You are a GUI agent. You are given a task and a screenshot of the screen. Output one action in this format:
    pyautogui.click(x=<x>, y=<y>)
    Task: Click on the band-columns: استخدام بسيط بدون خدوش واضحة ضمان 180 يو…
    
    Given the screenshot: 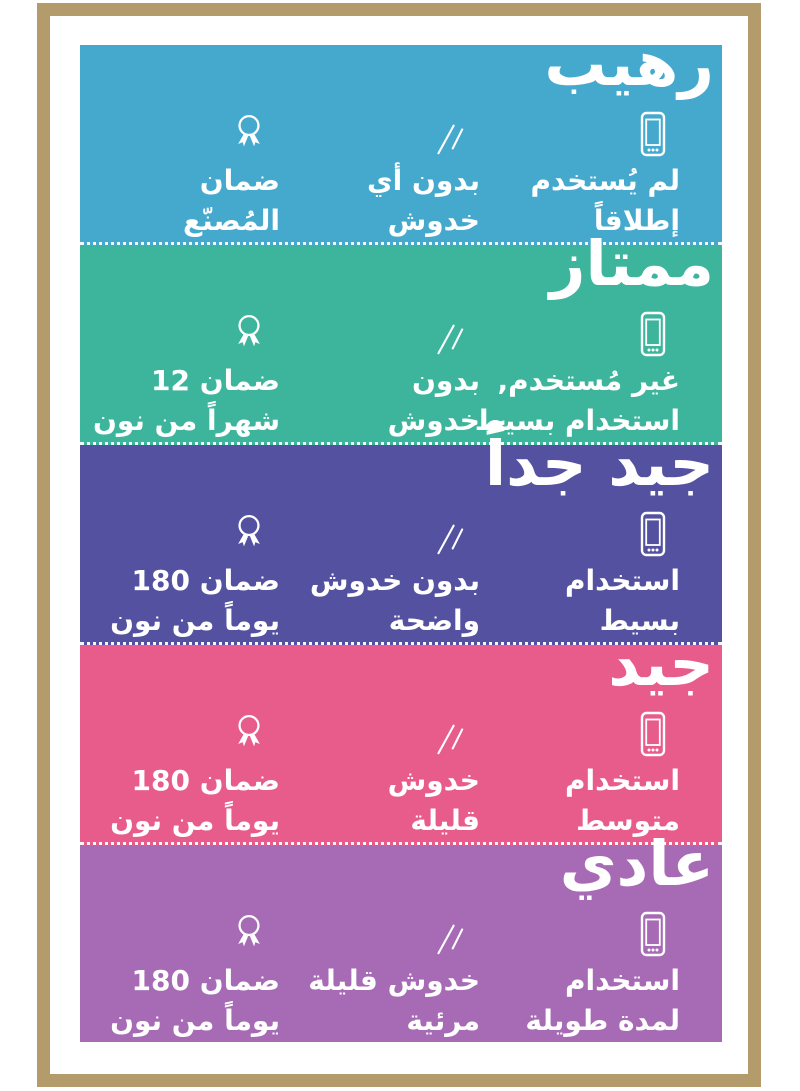 What is the action you would take?
    pyautogui.click(x=401, y=574)
    